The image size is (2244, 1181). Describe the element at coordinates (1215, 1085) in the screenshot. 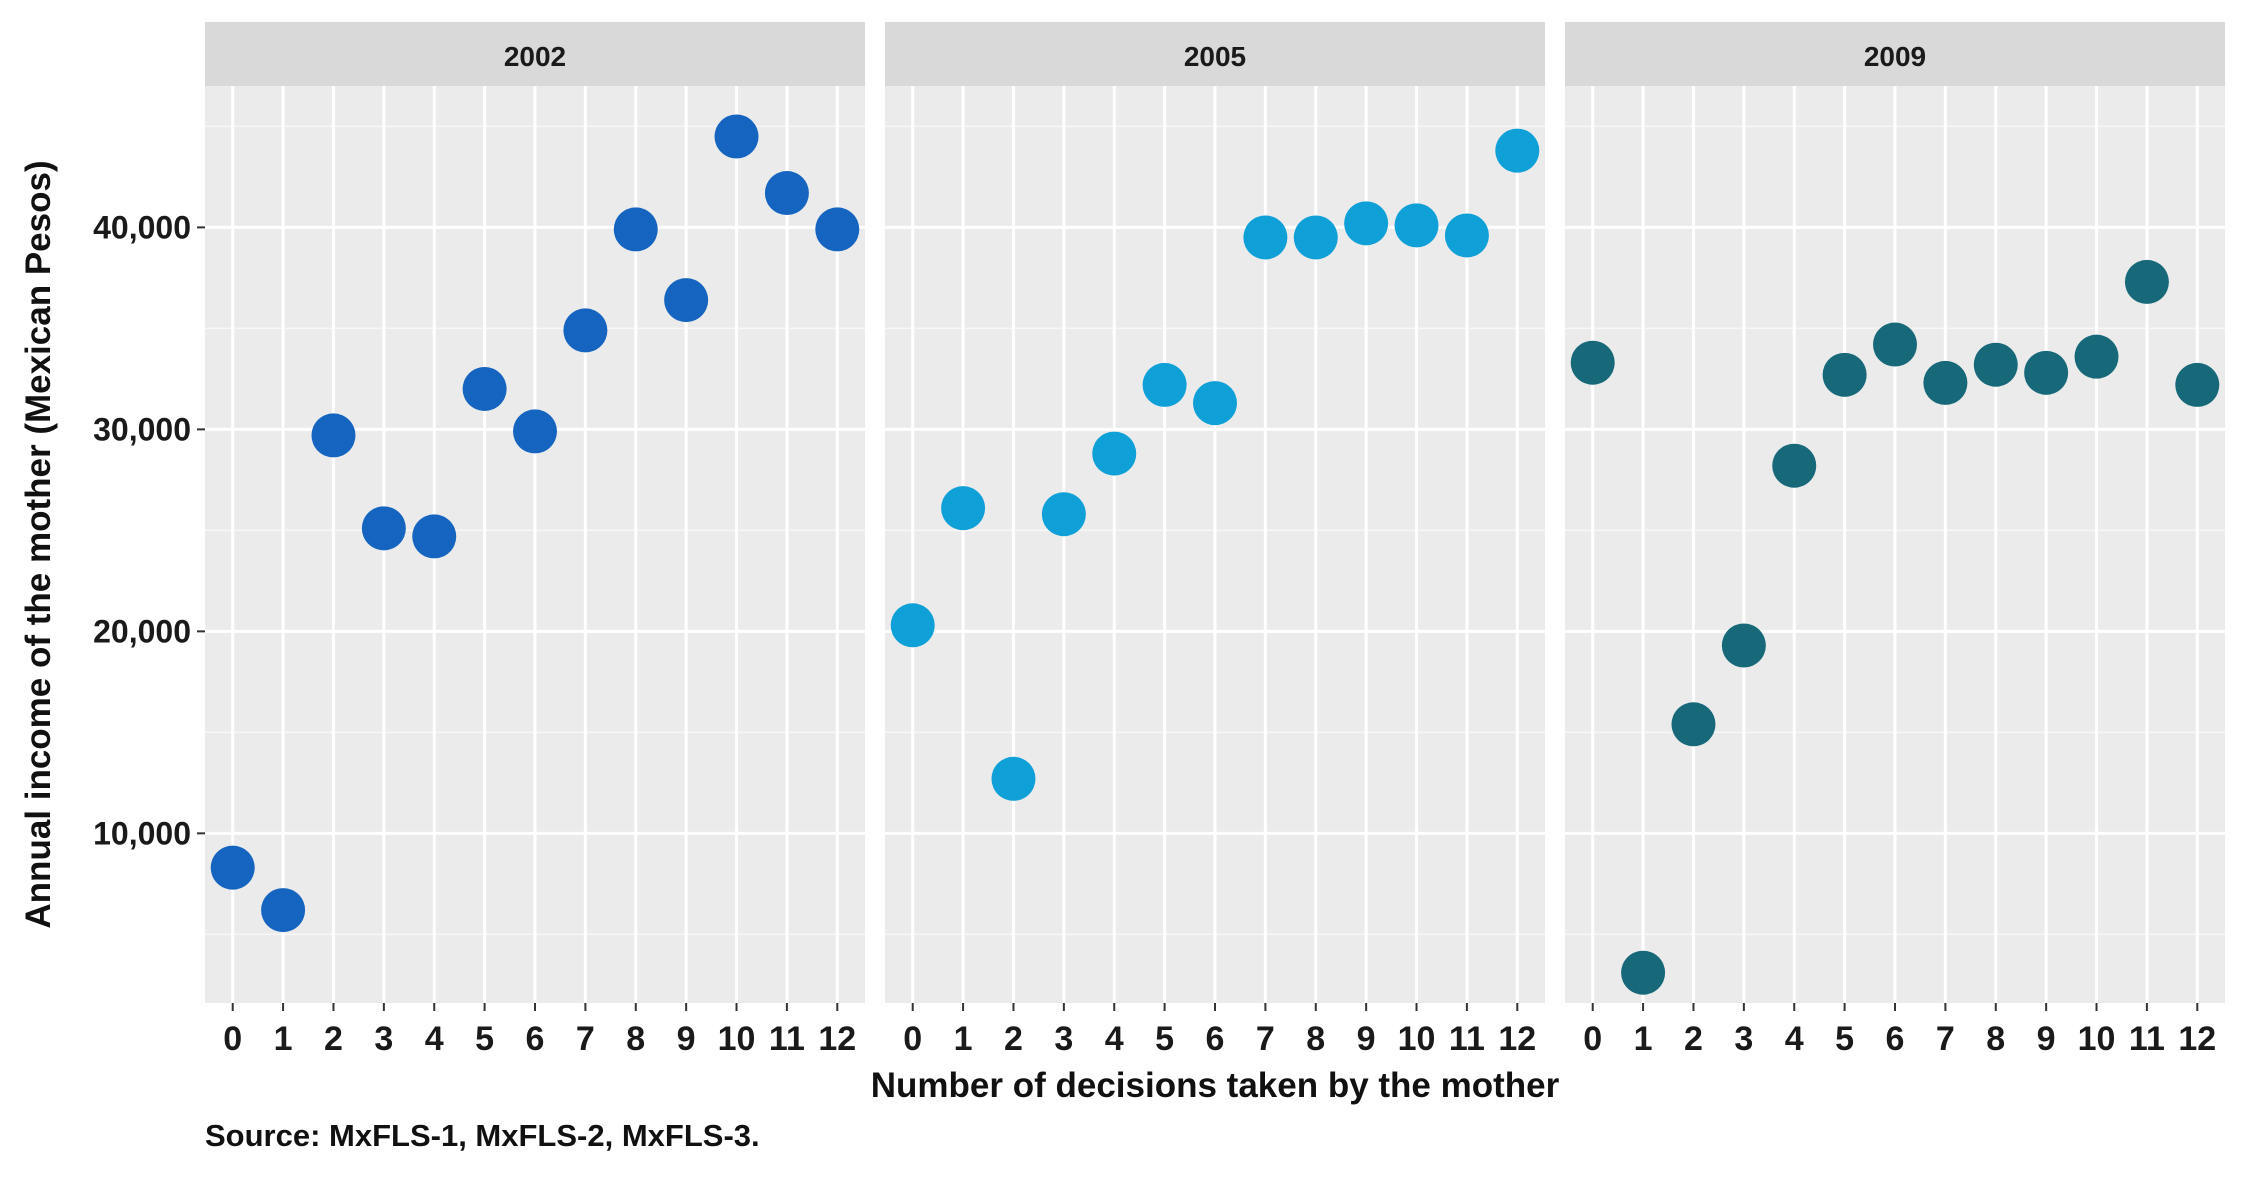

I see `x-axis-title: Number of decisions taken by the mother` at that location.